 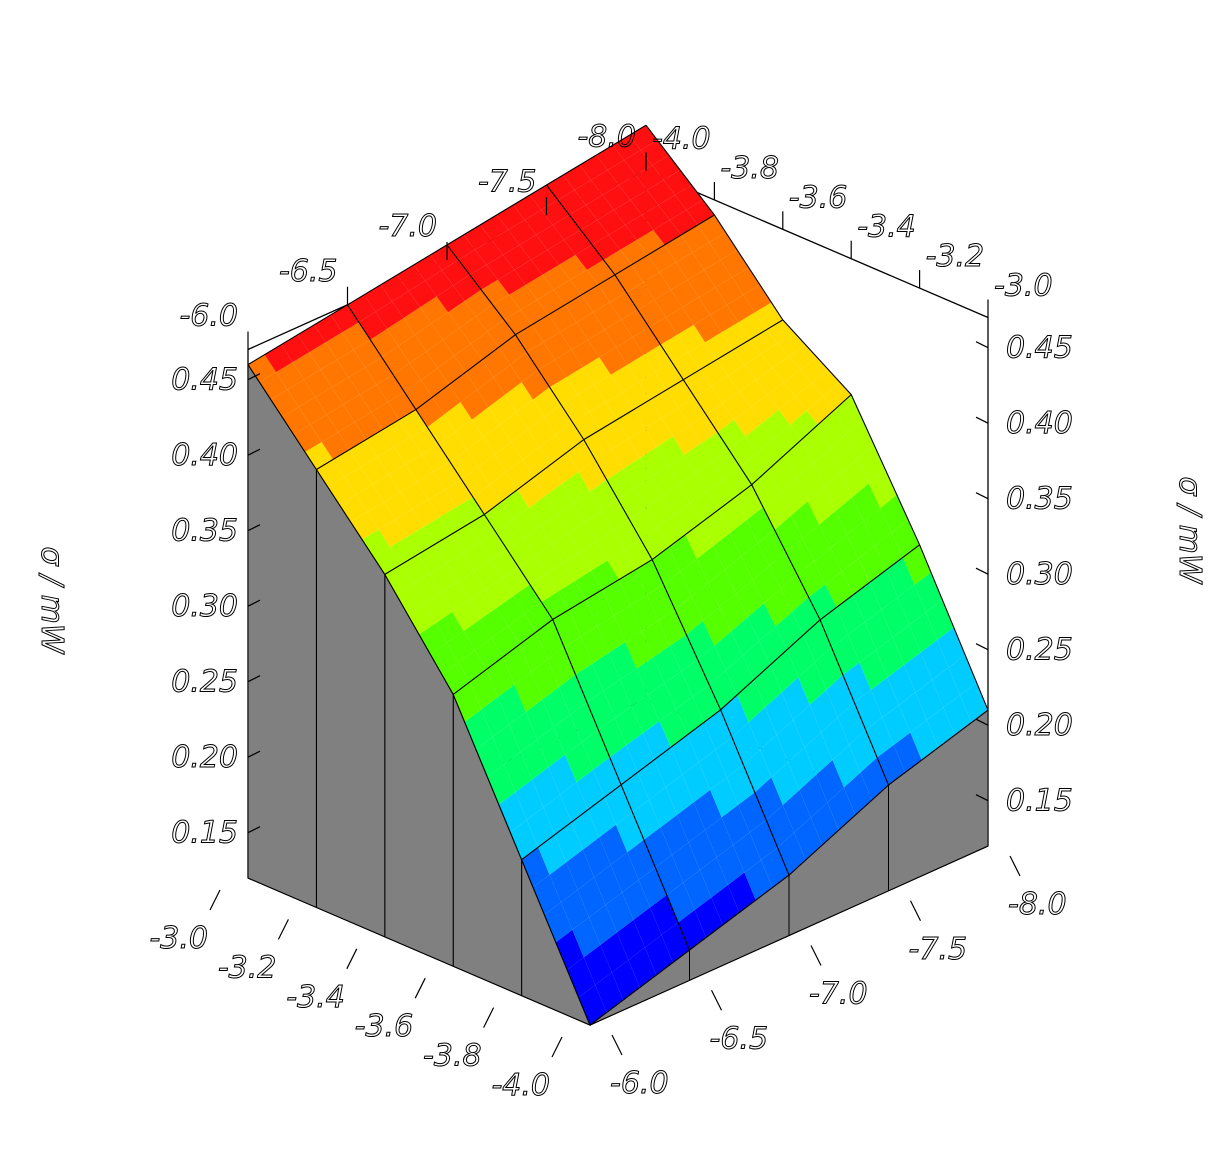 I want to click on y-top-tick-label: -3.2, so click(x=955, y=256).